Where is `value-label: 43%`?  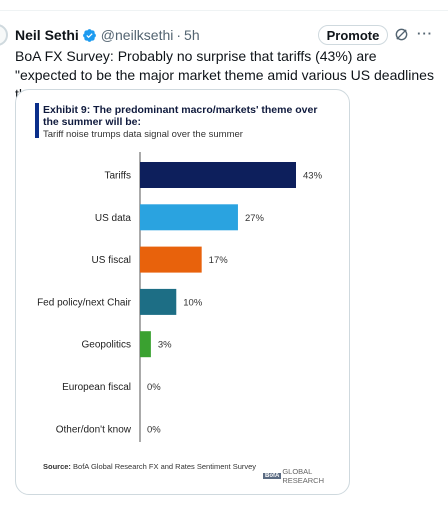
value-label: 43% is located at coordinates (313, 176).